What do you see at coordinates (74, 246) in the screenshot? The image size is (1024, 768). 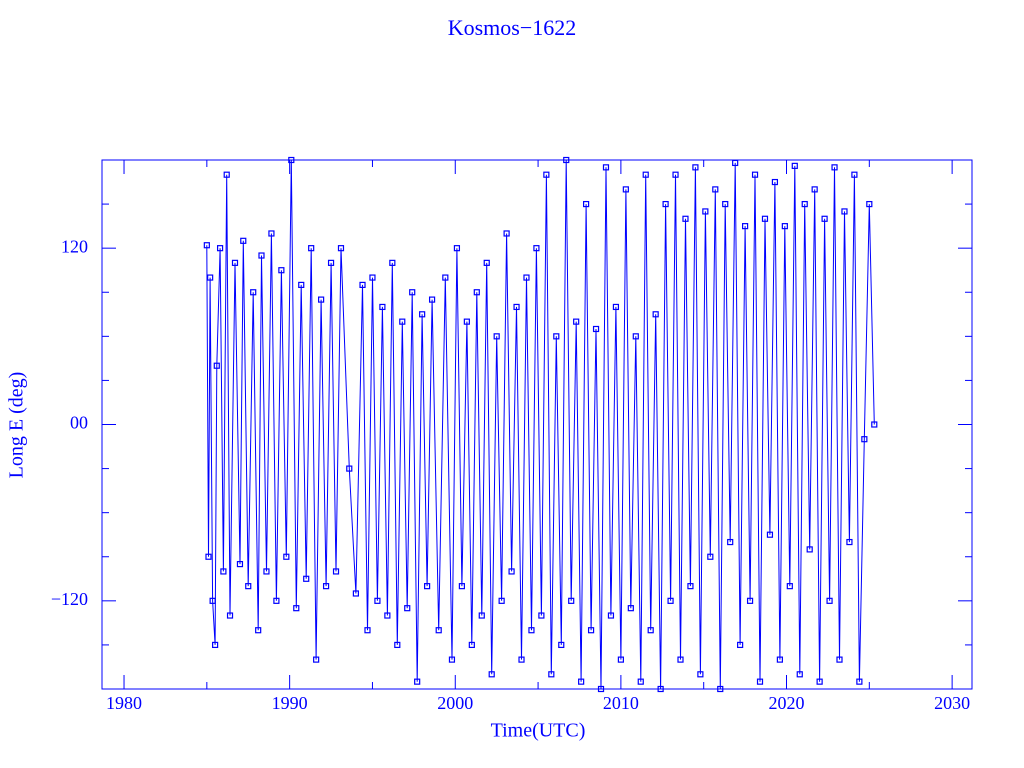 I see `y-tick-label: 120` at bounding box center [74, 246].